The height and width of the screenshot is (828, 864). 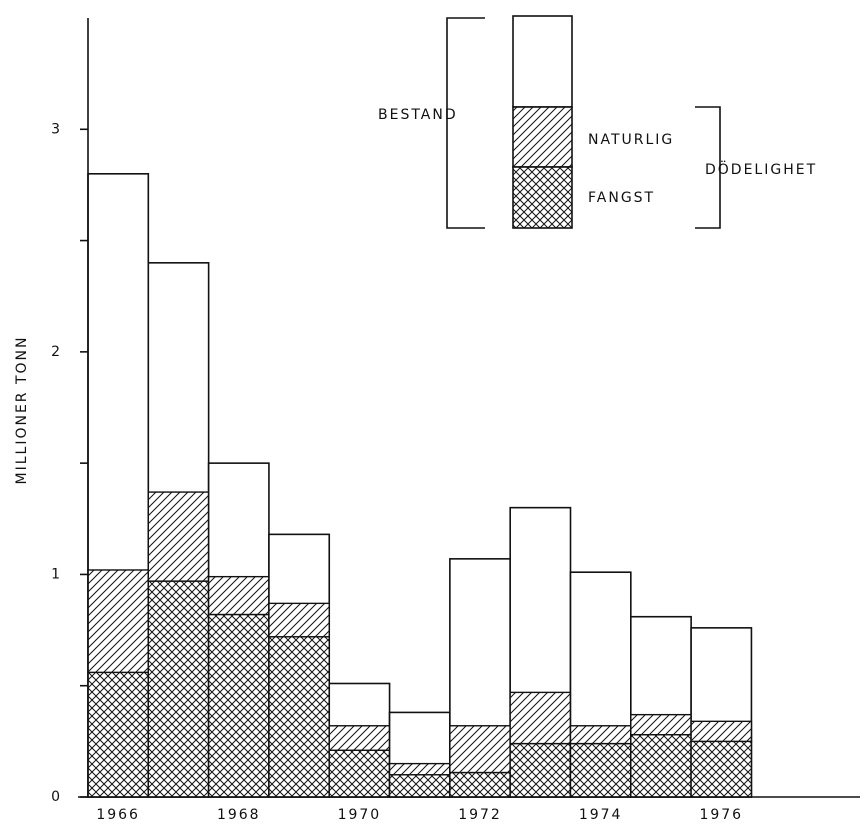 I want to click on y-tick-label: 1, so click(x=56, y=574).